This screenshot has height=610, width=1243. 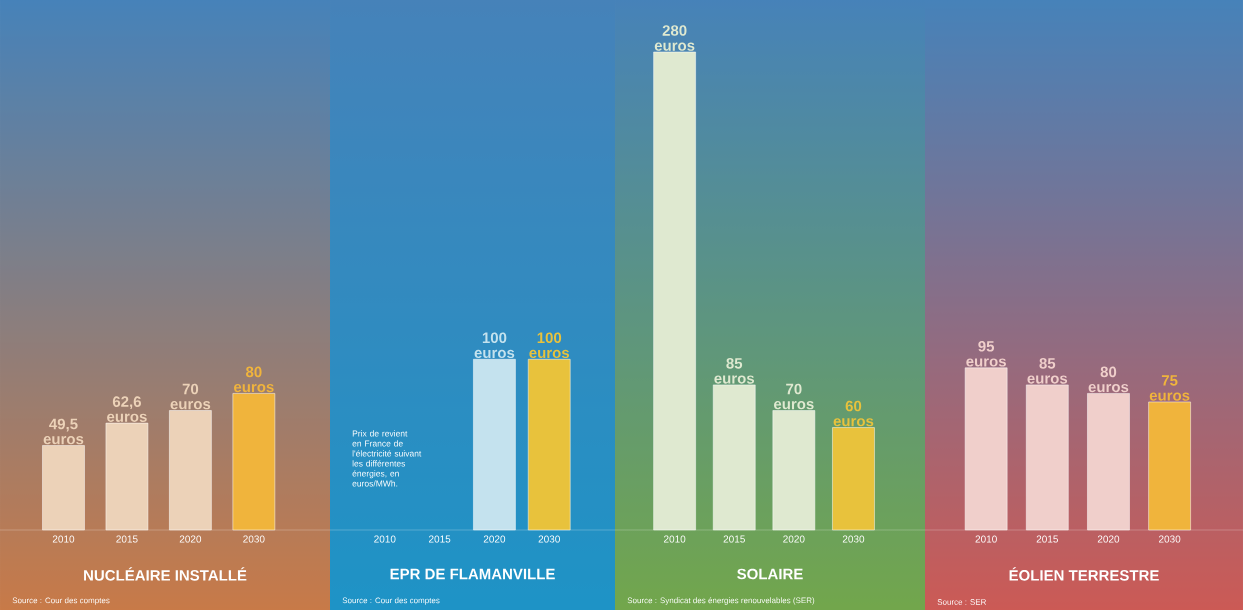 What do you see at coordinates (165, 574) in the screenshot?
I see `text: NUCLÉAIRE INSTALLÉ` at bounding box center [165, 574].